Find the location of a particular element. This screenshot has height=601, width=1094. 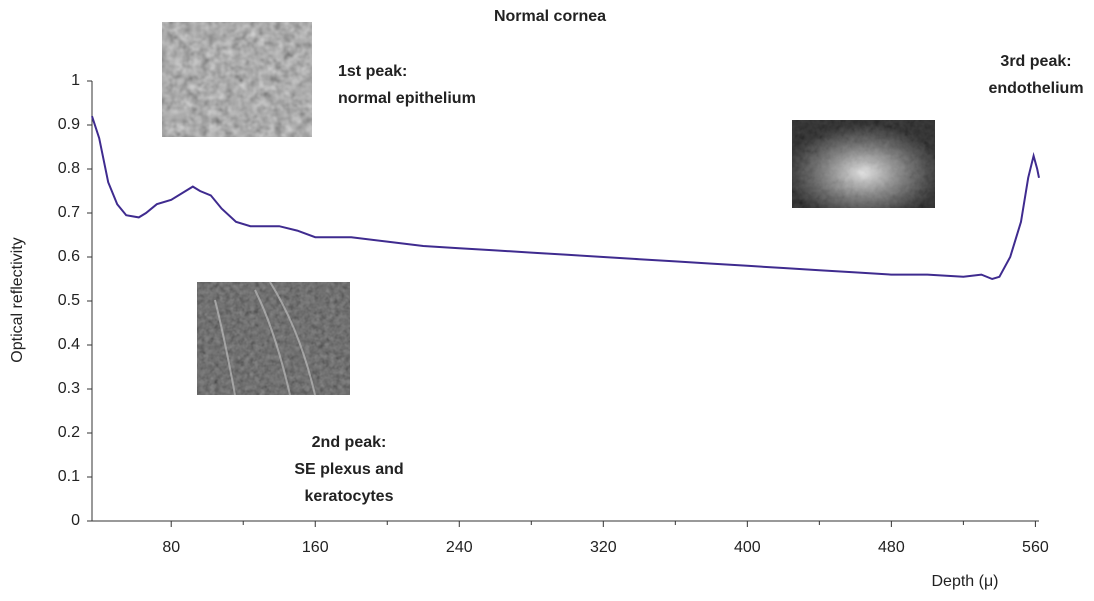

annotation: 1st peak: is located at coordinates (372, 71).